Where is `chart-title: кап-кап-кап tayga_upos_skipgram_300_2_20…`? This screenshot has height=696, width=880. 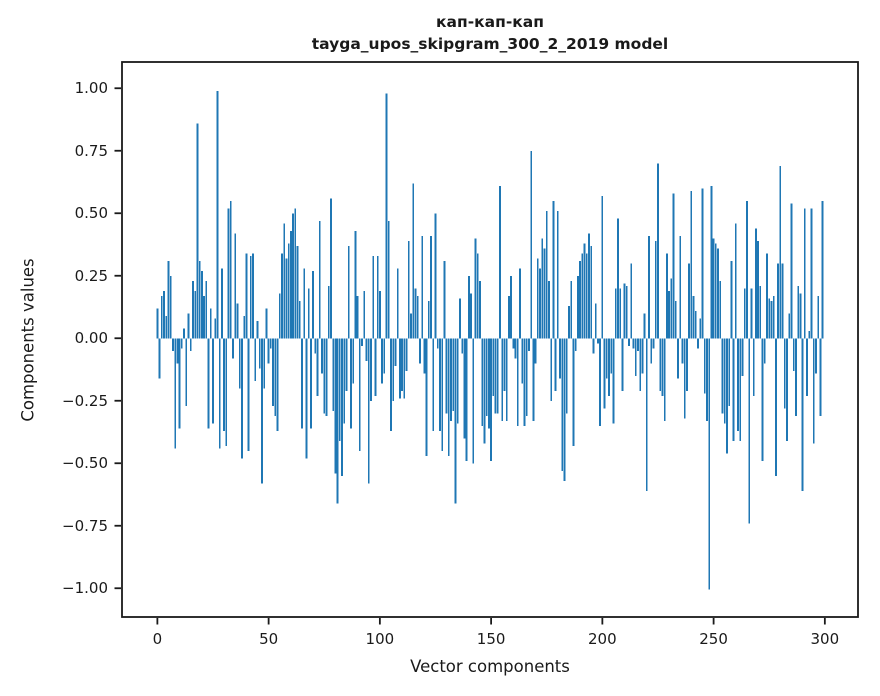 chart-title: кап-кап-кап tayga_upos_skipgram_300_2_20… is located at coordinates (490, 33).